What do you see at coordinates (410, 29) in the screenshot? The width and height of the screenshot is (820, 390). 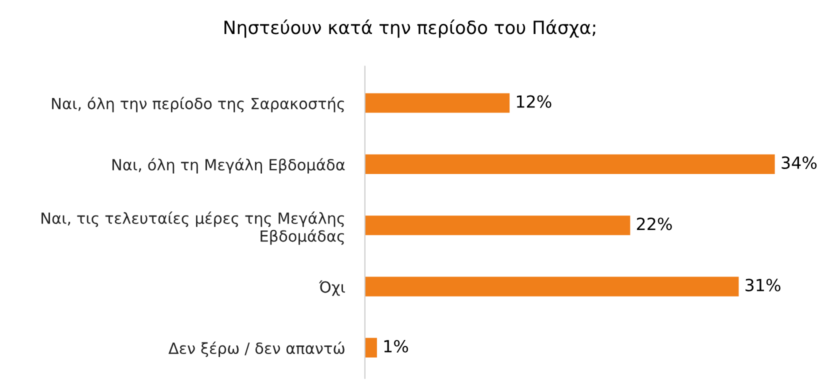 I see `chart-title: Νηστεύουν κατά την περίοδο του Πάσχα;` at bounding box center [410, 29].